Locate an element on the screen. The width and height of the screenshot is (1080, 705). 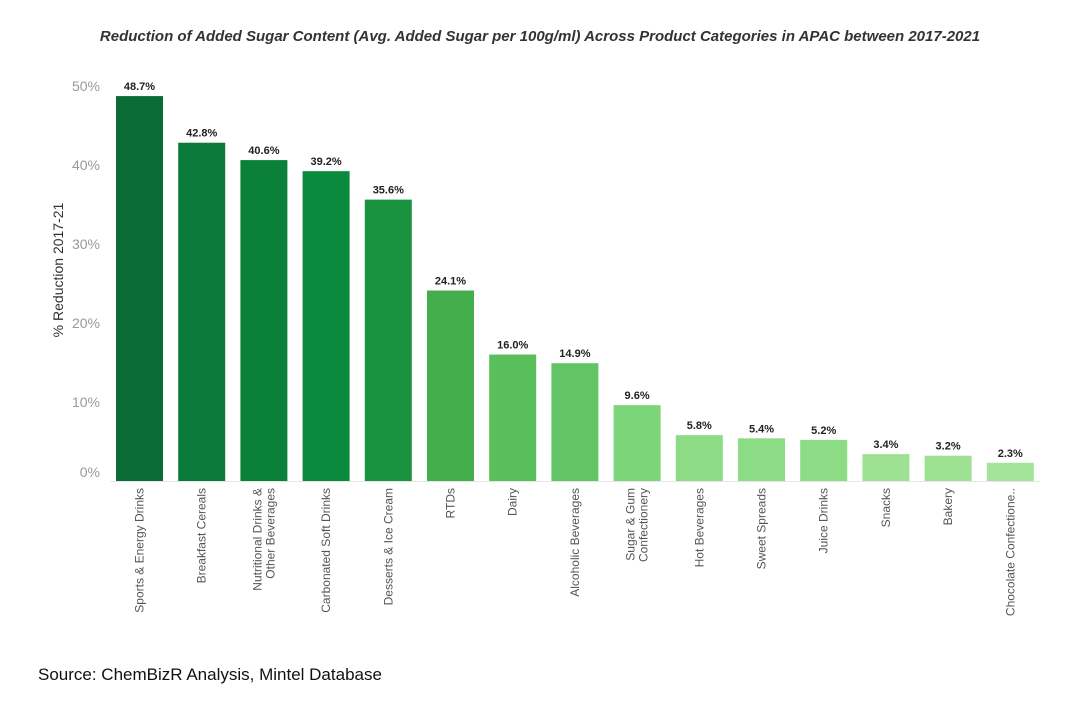
data-label: 5.8% is located at coordinates (699, 426).